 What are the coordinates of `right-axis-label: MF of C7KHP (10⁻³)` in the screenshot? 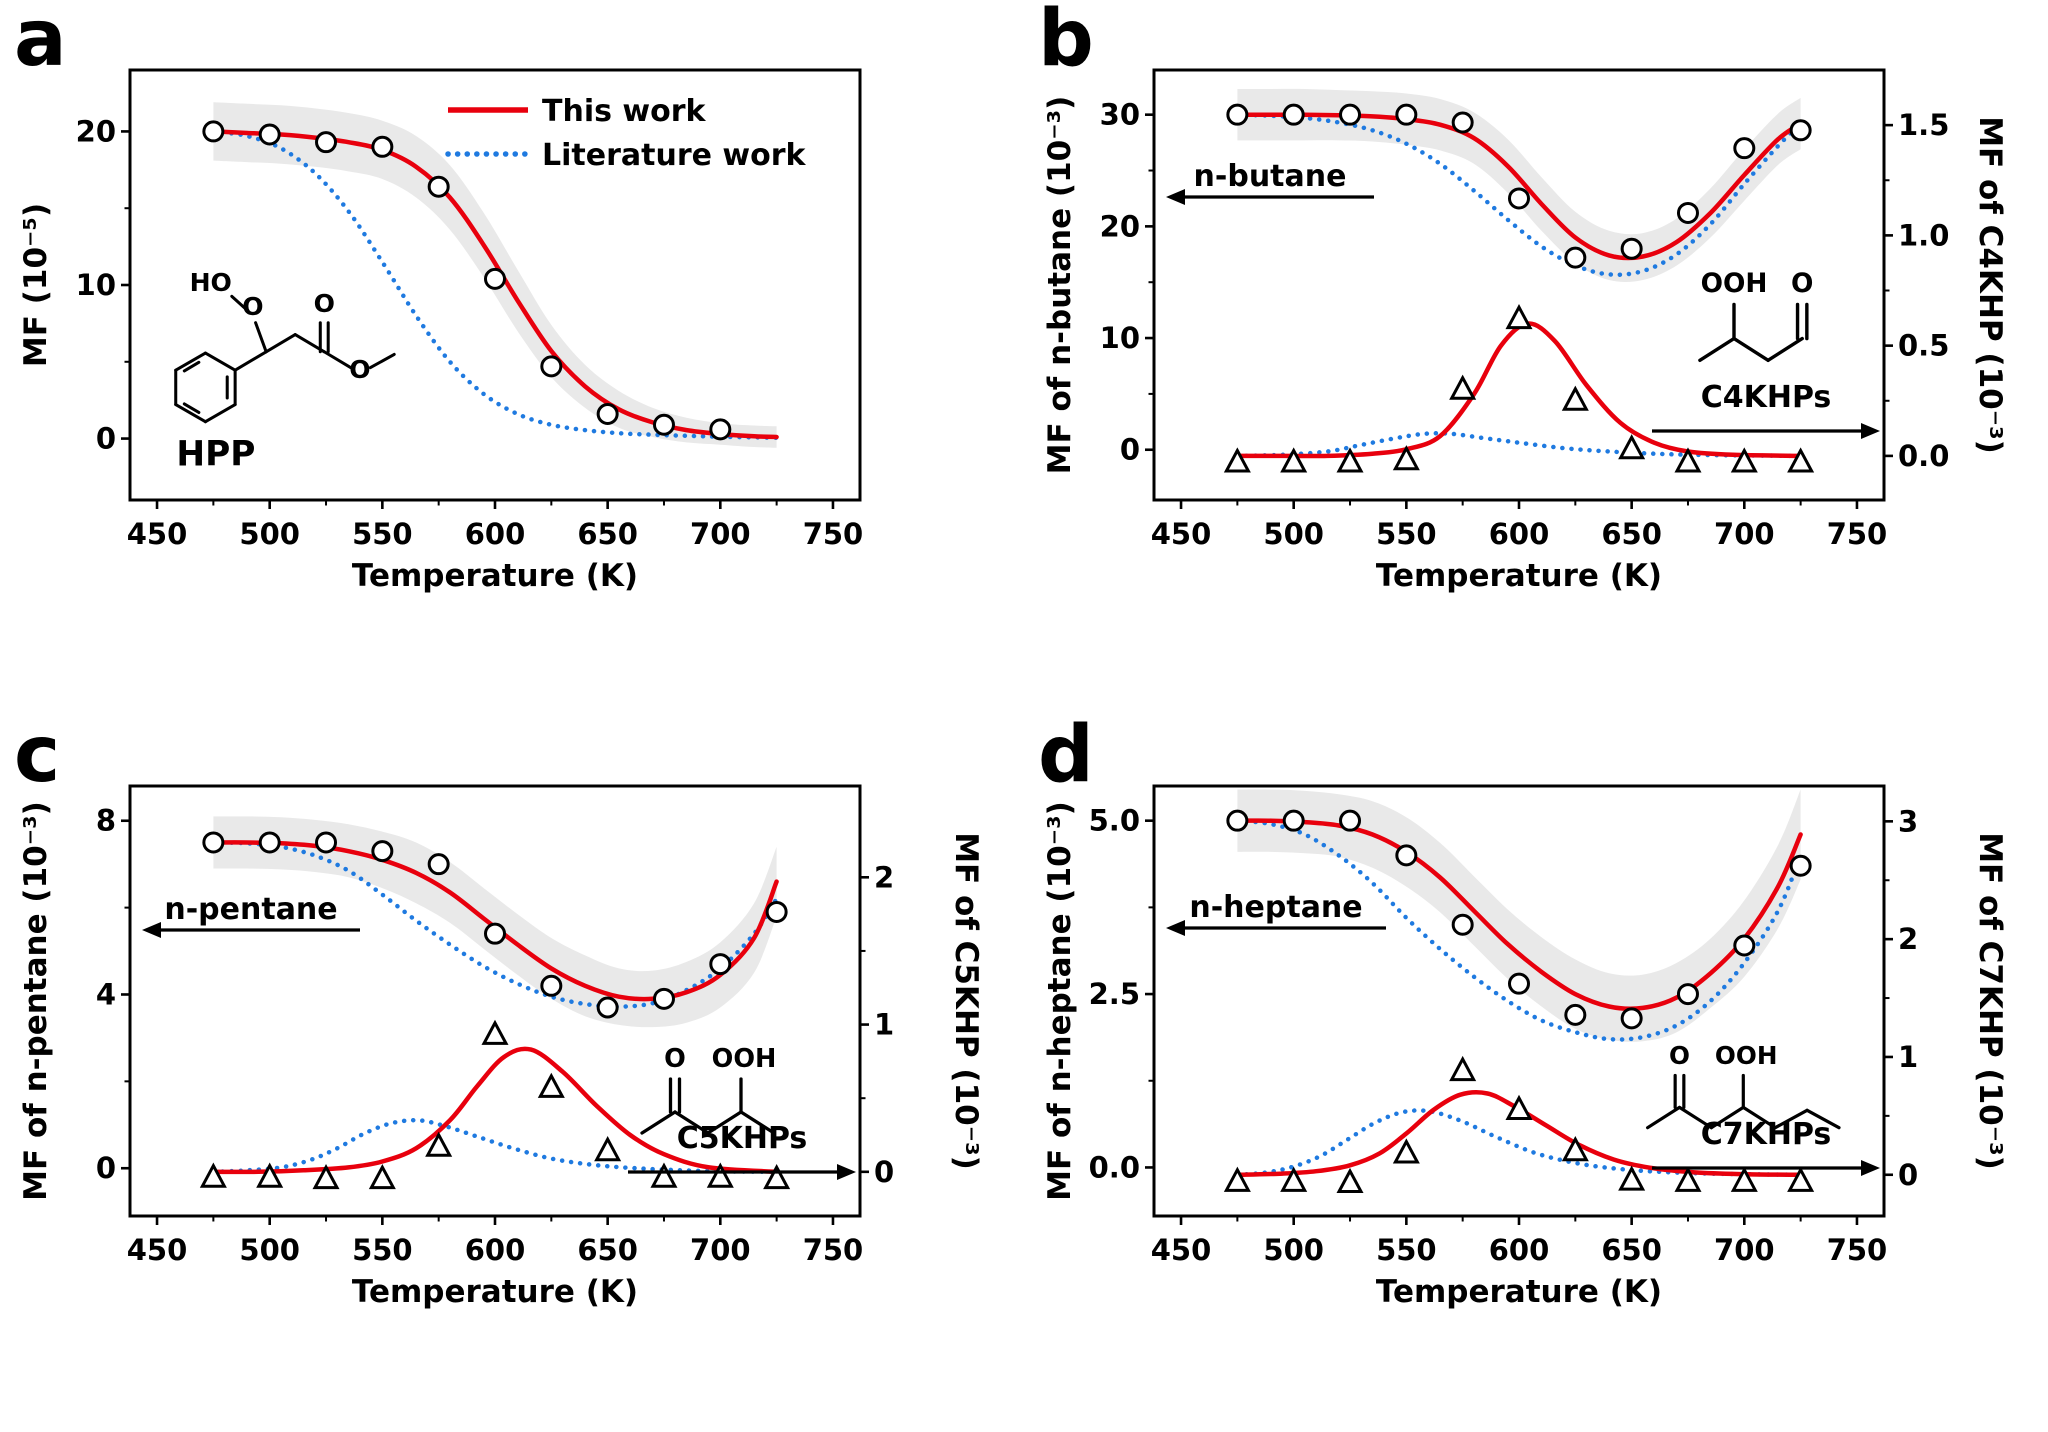 It's located at (1990, 1001).